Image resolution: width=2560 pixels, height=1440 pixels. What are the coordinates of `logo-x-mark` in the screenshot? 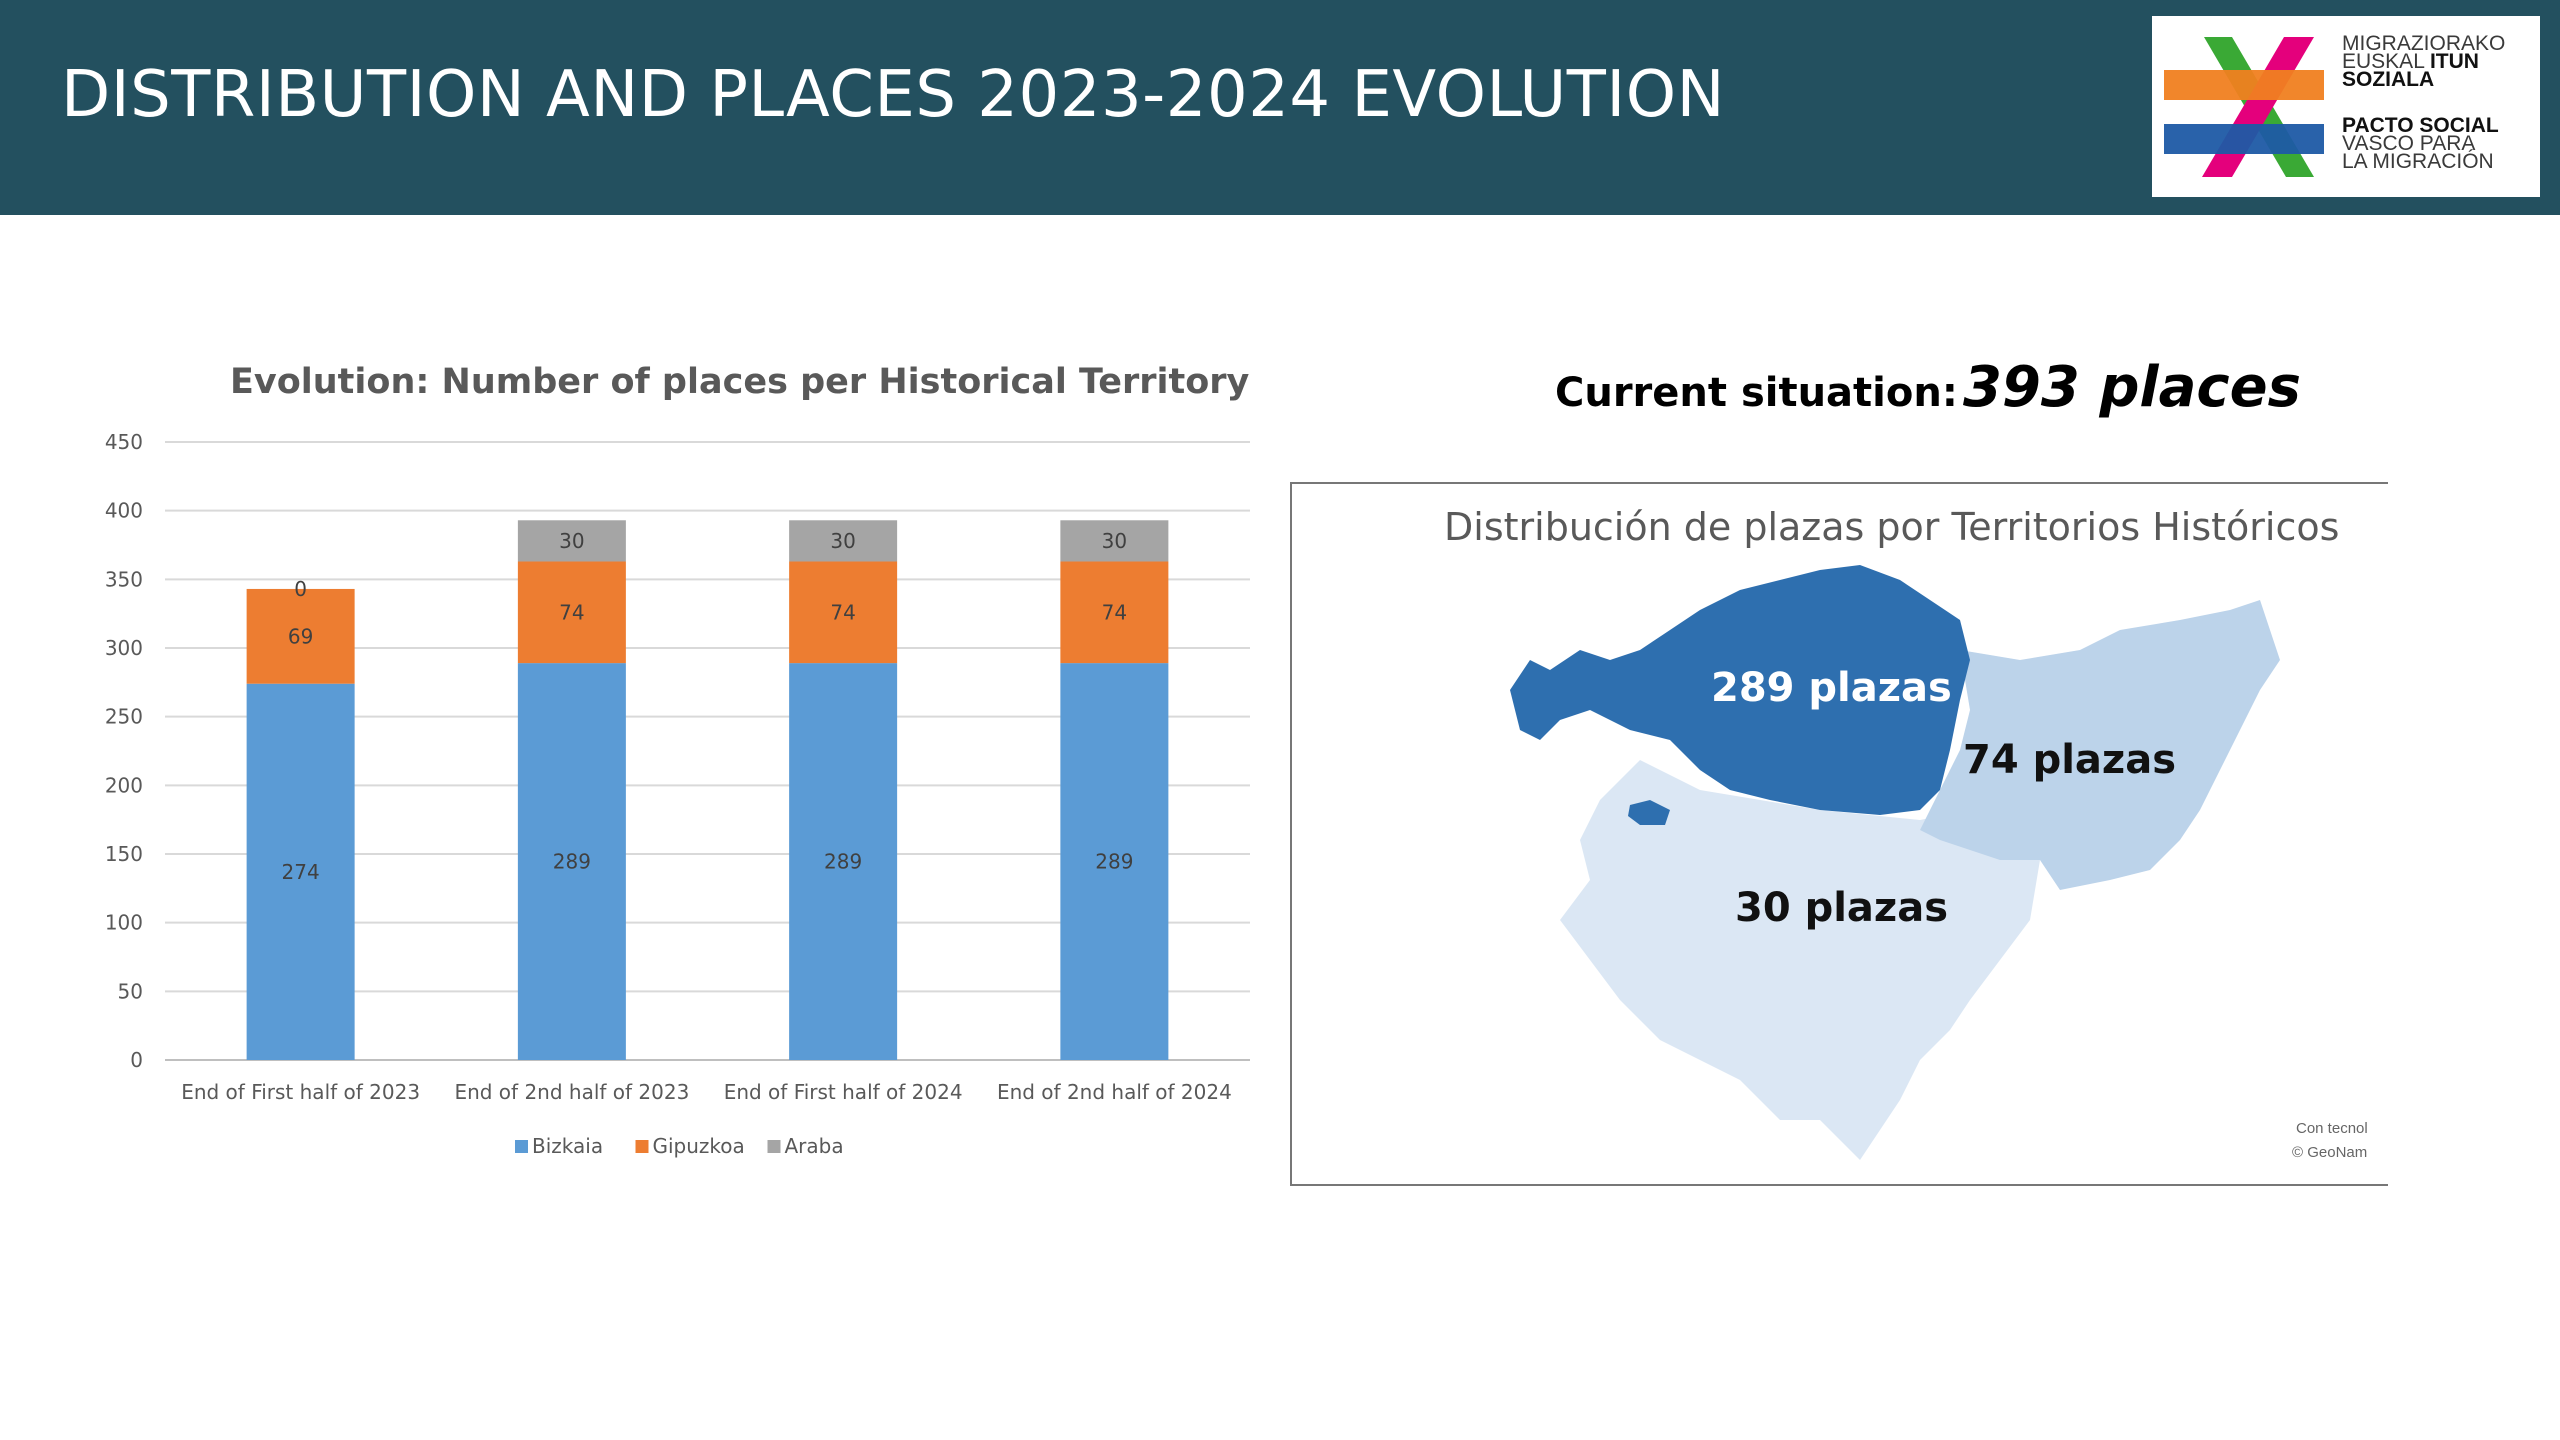 It's located at (2244, 107).